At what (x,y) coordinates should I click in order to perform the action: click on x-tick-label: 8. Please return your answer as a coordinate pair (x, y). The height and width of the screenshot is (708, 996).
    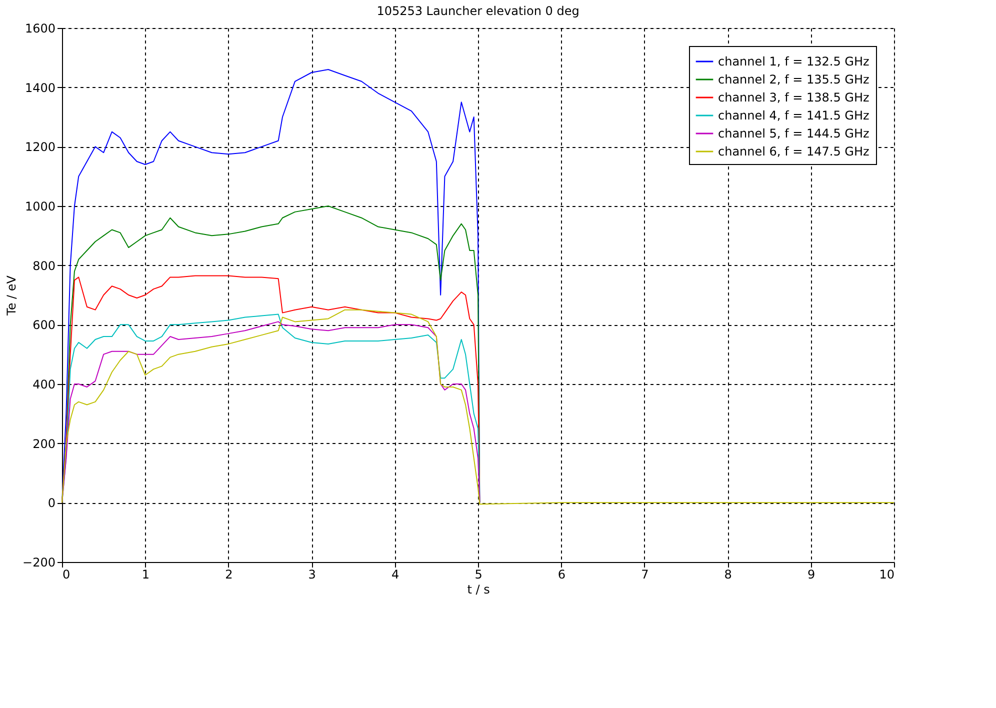
    Looking at the image, I should click on (728, 575).